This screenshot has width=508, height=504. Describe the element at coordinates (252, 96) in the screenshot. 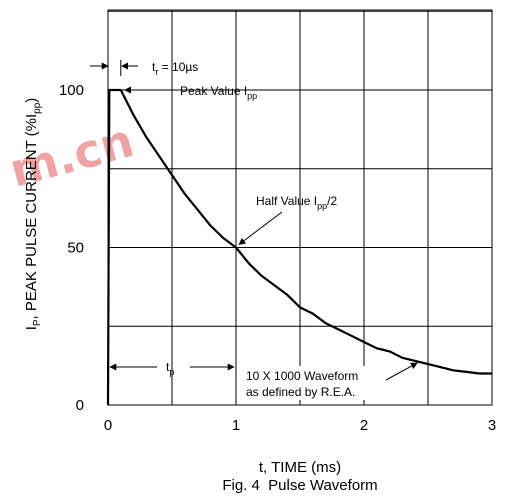

I see `peak-value-subscript: pp` at that location.